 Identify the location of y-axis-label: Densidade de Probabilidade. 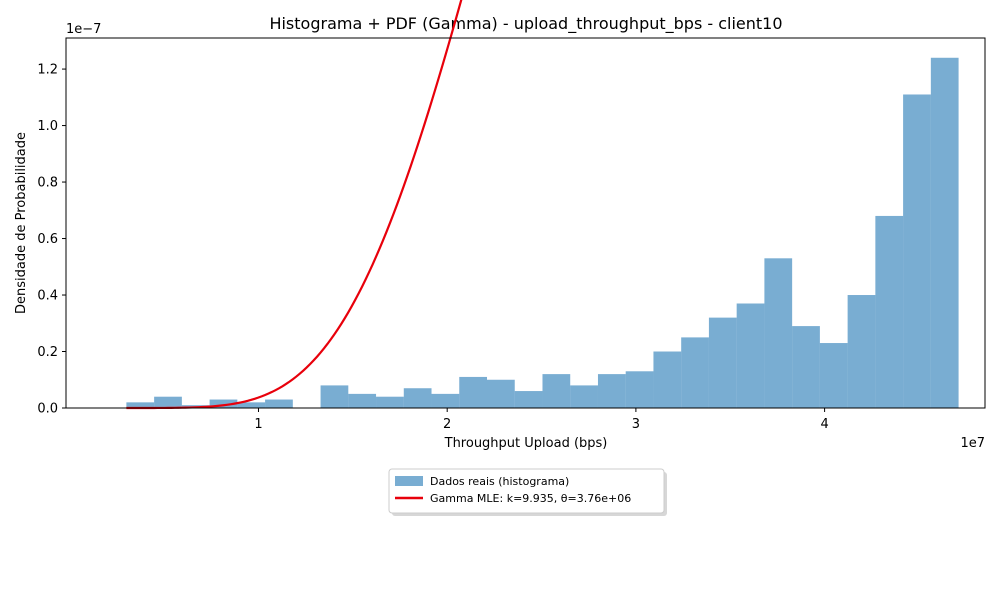
(21, 223).